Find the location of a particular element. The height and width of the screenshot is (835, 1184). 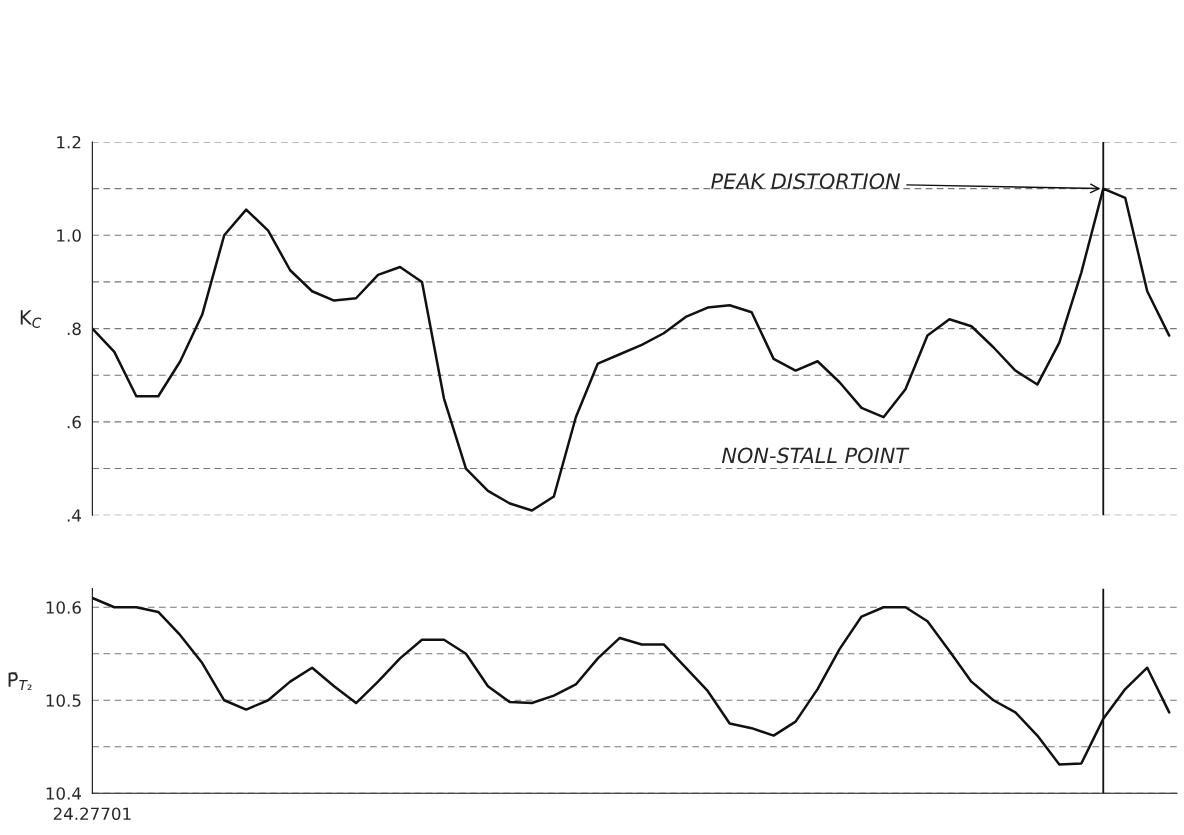

y-tick-label: .4 is located at coordinates (74, 515).